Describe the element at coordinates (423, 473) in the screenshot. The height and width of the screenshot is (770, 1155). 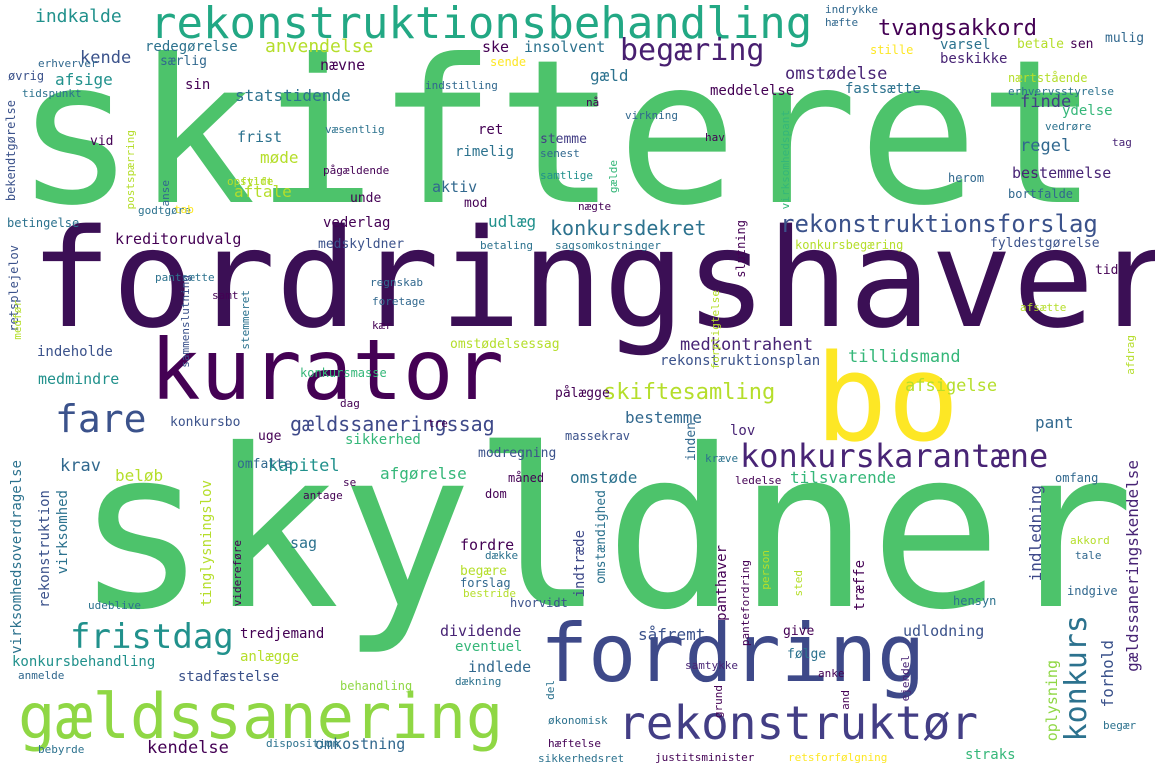
I see `word: afgørelse` at that location.